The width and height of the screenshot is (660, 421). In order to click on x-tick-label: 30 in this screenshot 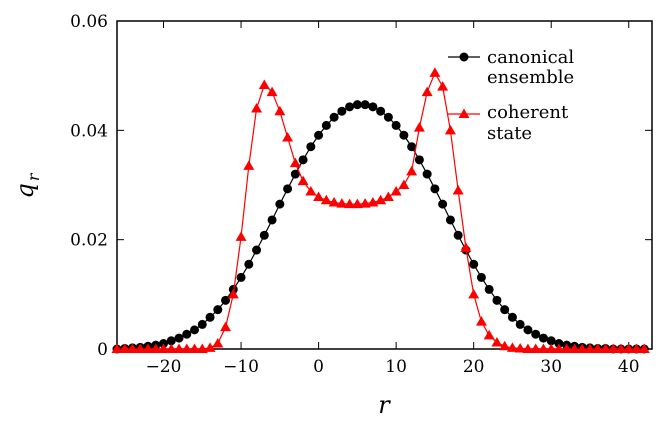, I will do `click(551, 367)`.